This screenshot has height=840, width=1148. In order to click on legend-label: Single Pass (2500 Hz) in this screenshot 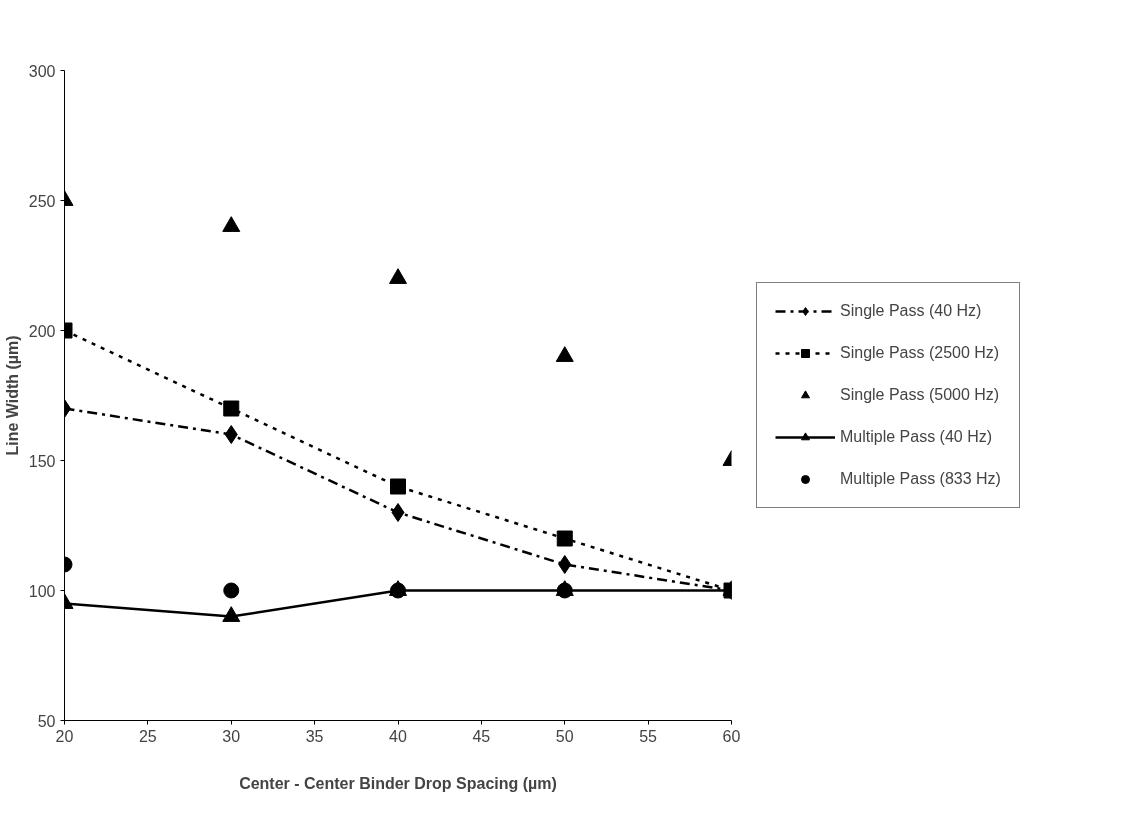, I will do `click(920, 353)`.